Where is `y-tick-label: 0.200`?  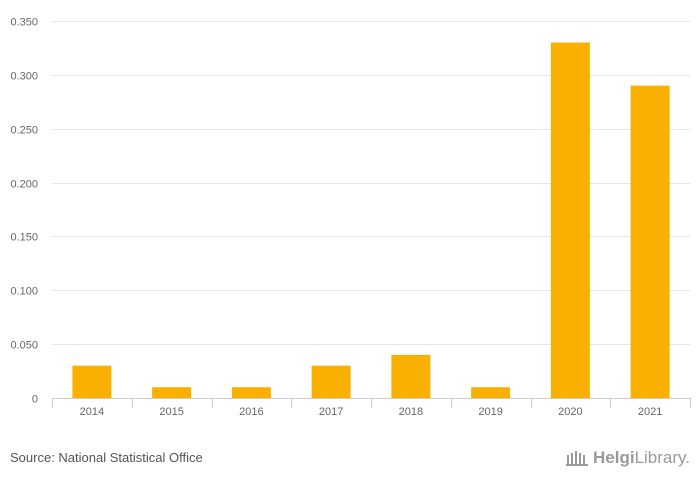 y-tick-label: 0.200 is located at coordinates (24, 185).